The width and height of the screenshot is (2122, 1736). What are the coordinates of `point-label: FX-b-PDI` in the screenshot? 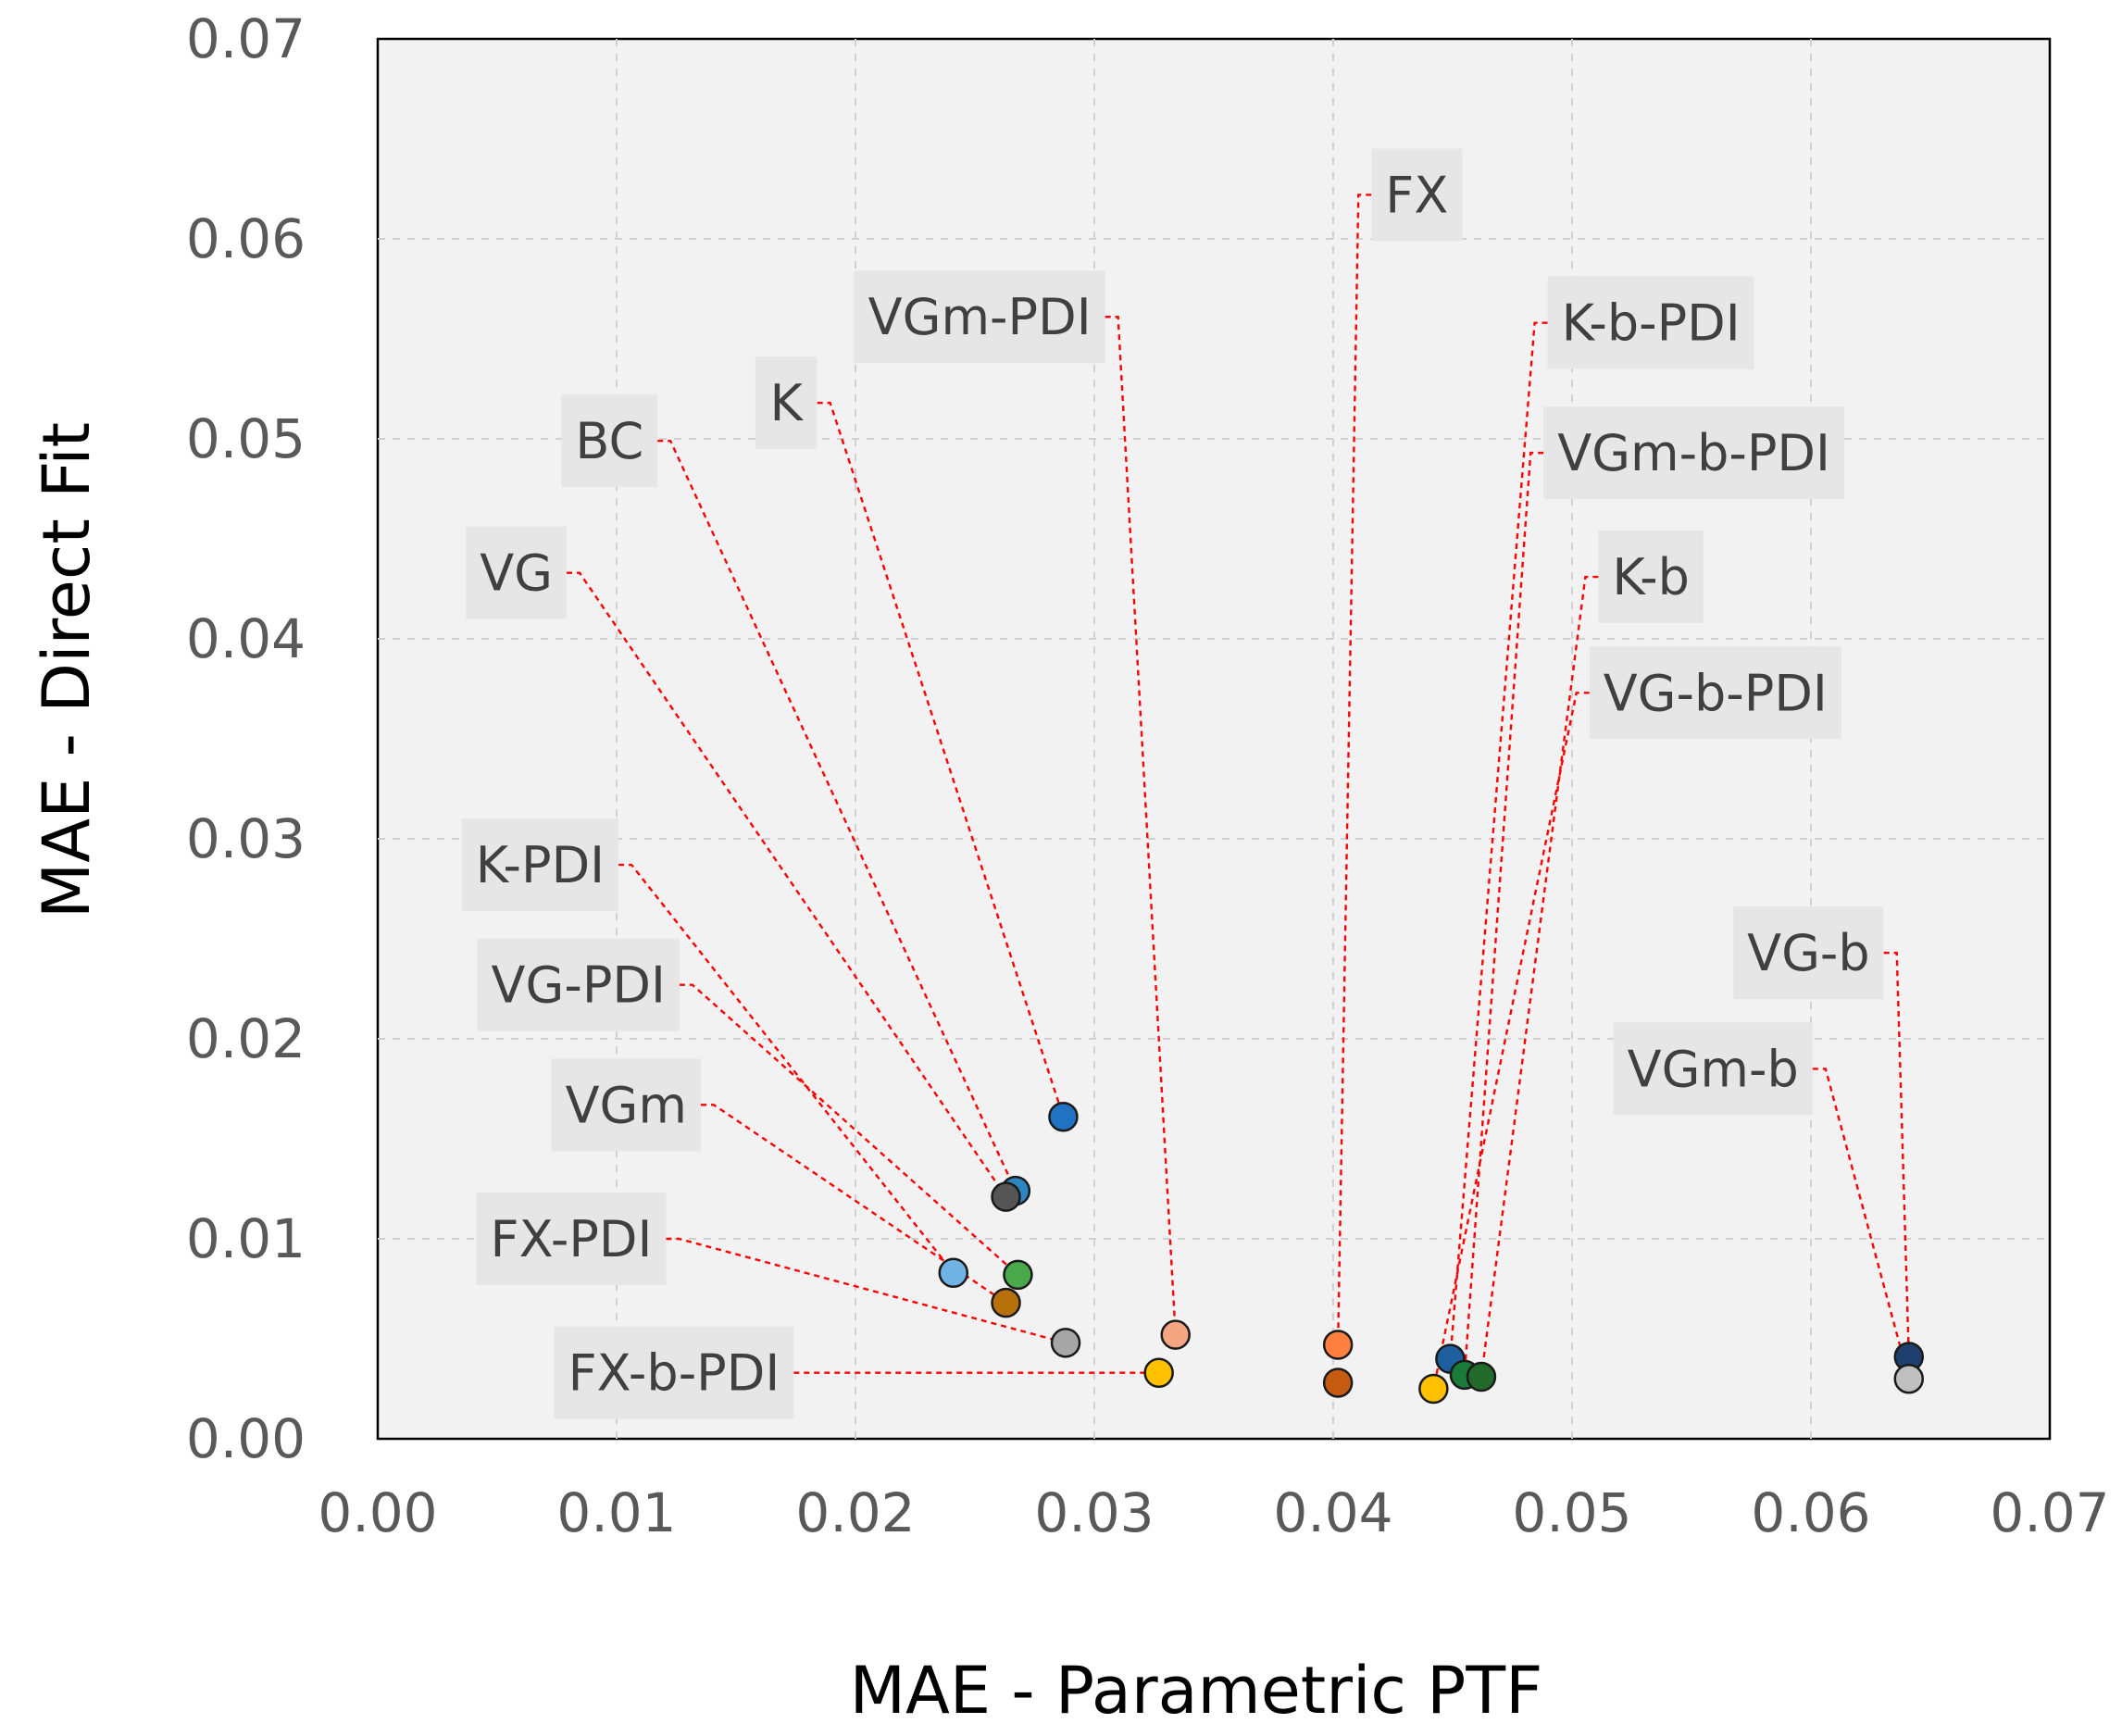 It's located at (674, 1372).